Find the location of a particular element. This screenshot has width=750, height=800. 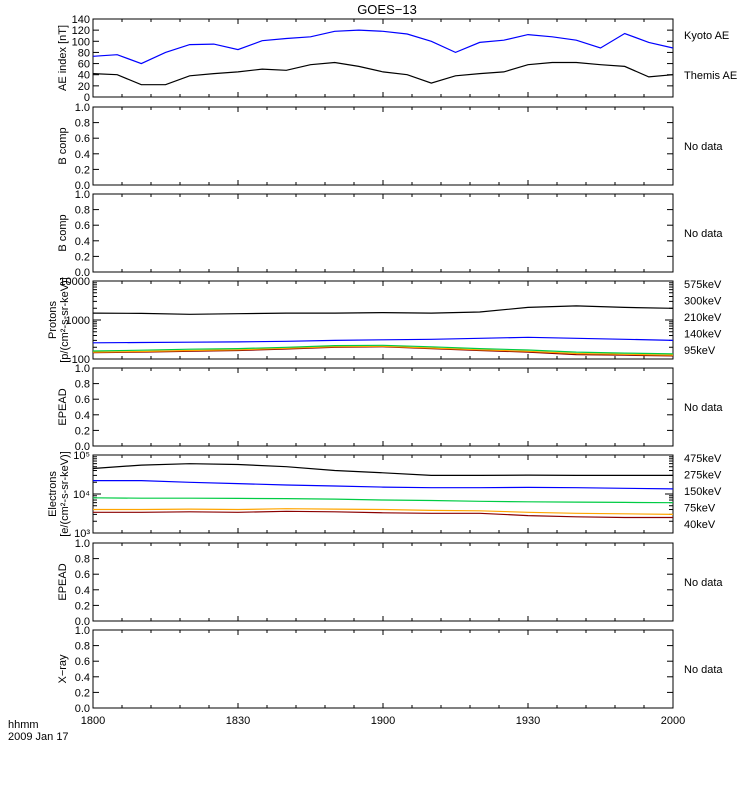

legend-label: 150keV is located at coordinates (703, 492).